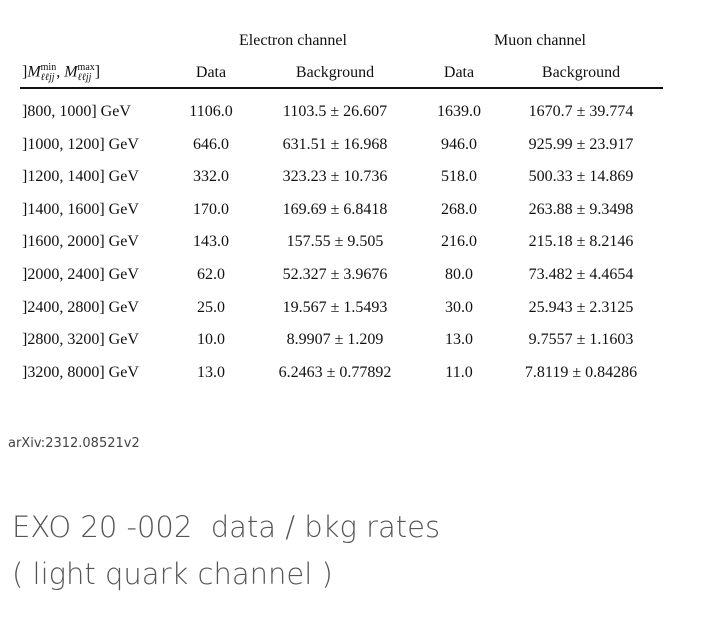 Image resolution: width=704 pixels, height=620 pixels. What do you see at coordinates (341, 88) in the screenshot?
I see `header-rule` at bounding box center [341, 88].